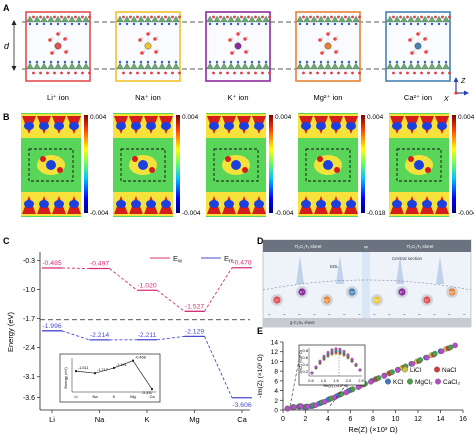  Describe the element at coordinates (276, 401) in the screenshot. I see `e-ytick-label: 2` at that location.